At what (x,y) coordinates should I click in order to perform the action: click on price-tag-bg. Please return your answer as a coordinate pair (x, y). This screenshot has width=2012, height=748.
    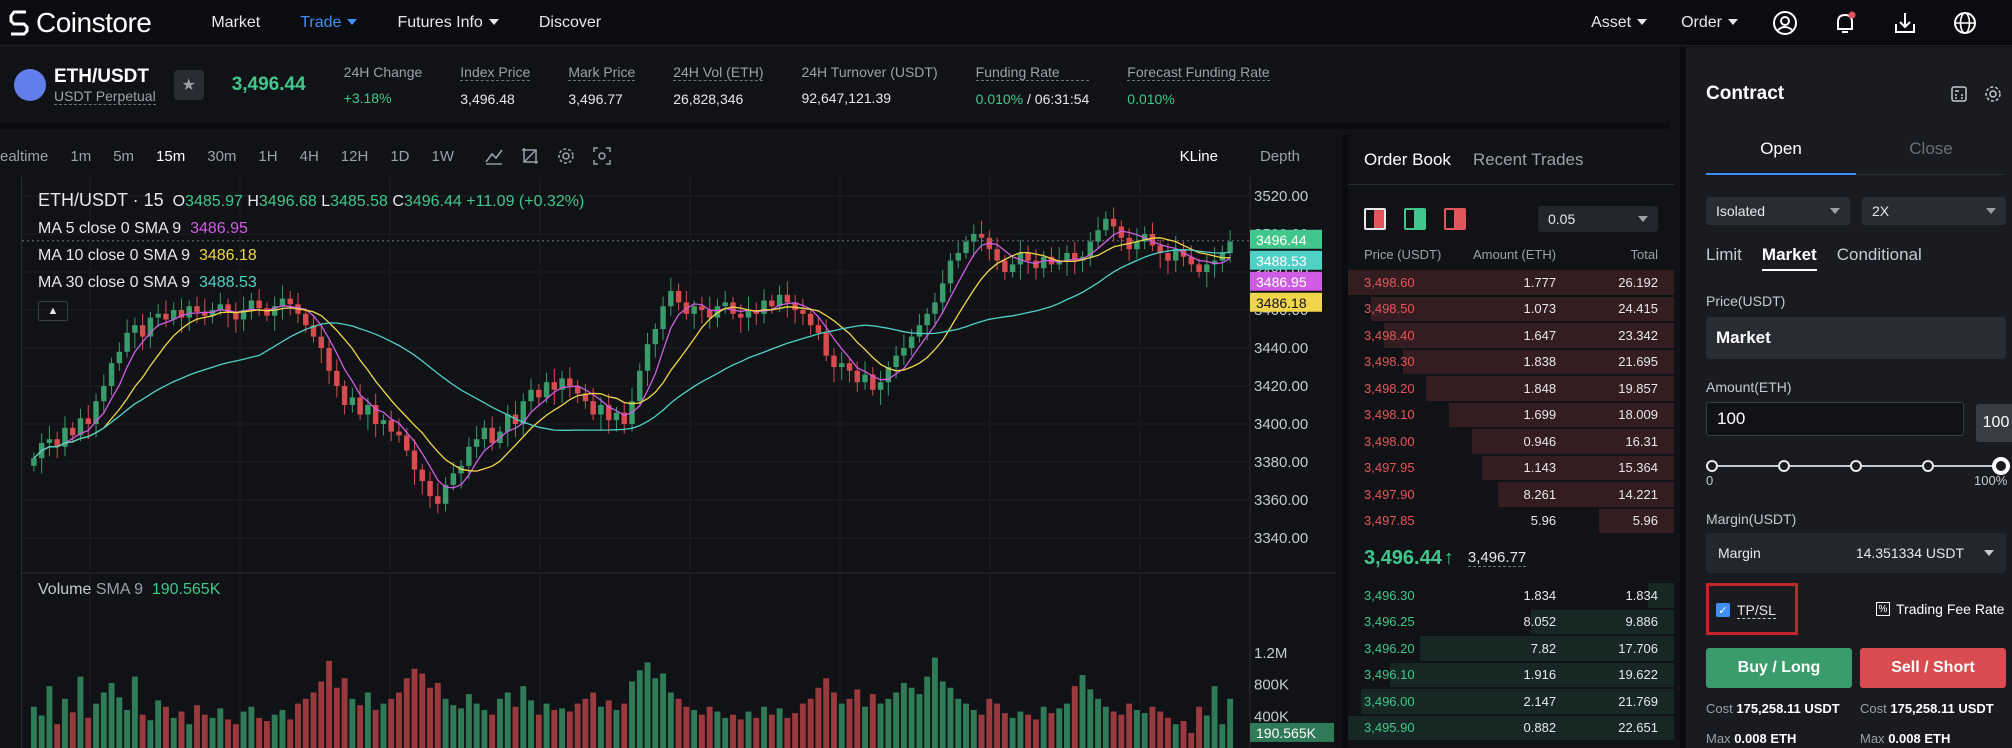
    Looking at the image, I should click on (1286, 260).